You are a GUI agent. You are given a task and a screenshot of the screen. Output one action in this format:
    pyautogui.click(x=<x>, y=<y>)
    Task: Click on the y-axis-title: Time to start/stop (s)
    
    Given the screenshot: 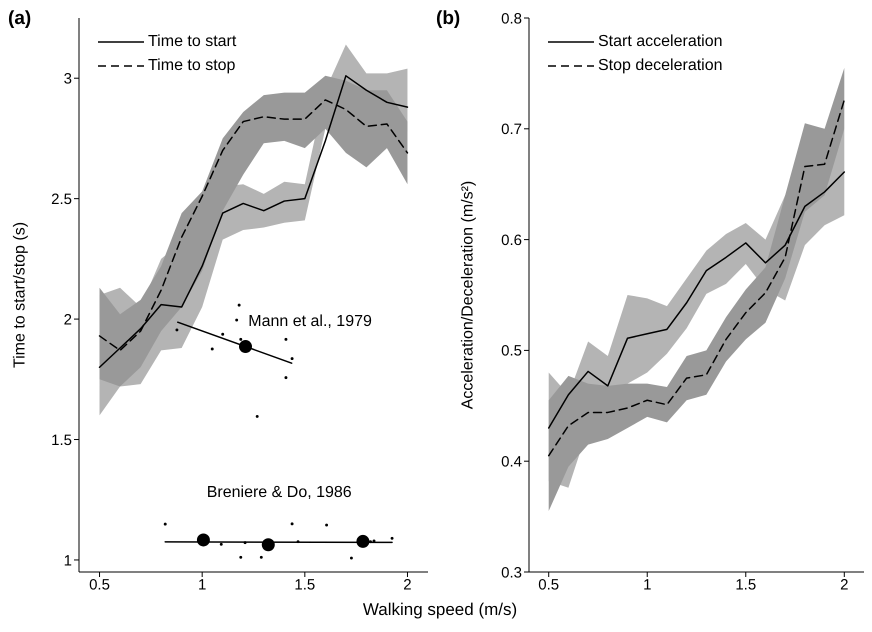 What is the action you would take?
    pyautogui.click(x=20, y=295)
    